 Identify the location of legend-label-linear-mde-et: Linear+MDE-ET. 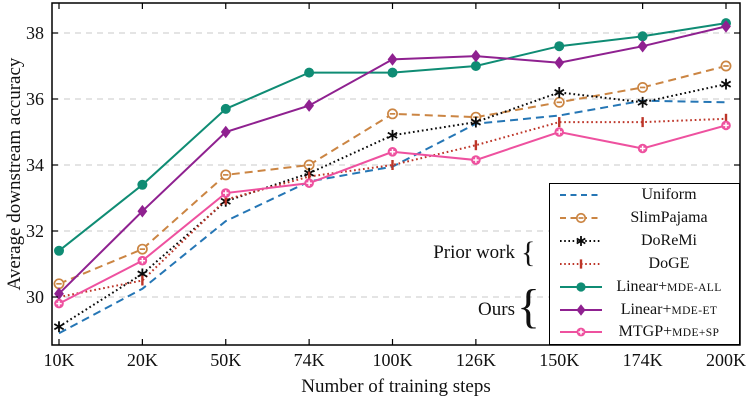
(669, 309).